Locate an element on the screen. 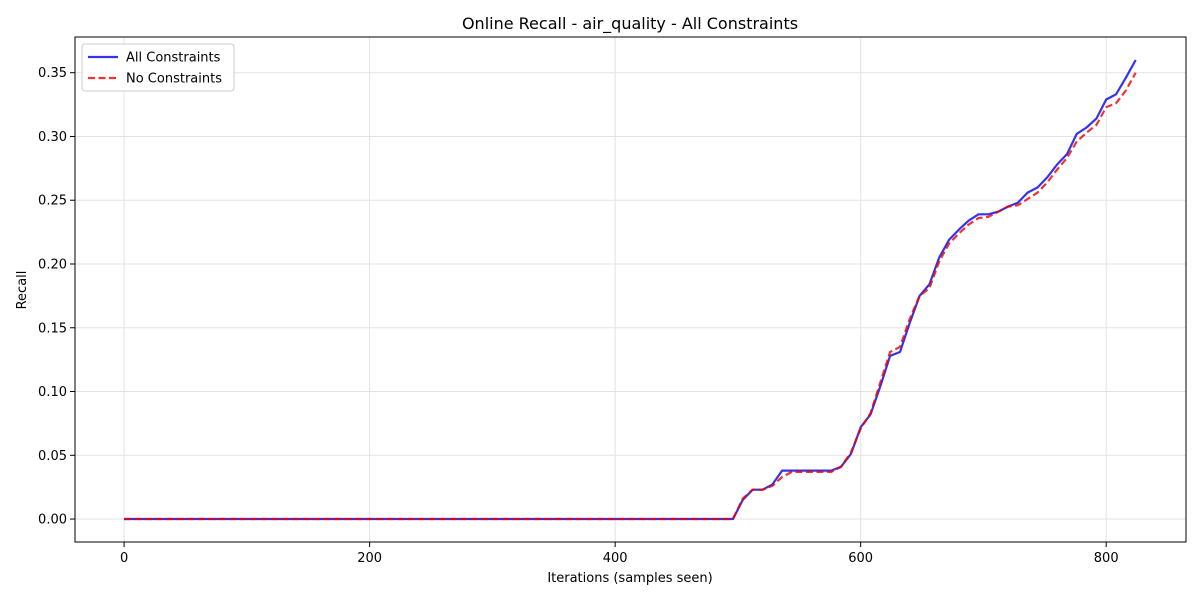 Image resolution: width=1200 pixels, height=600 pixels. y-tick-label: 0.25 is located at coordinates (52, 201).